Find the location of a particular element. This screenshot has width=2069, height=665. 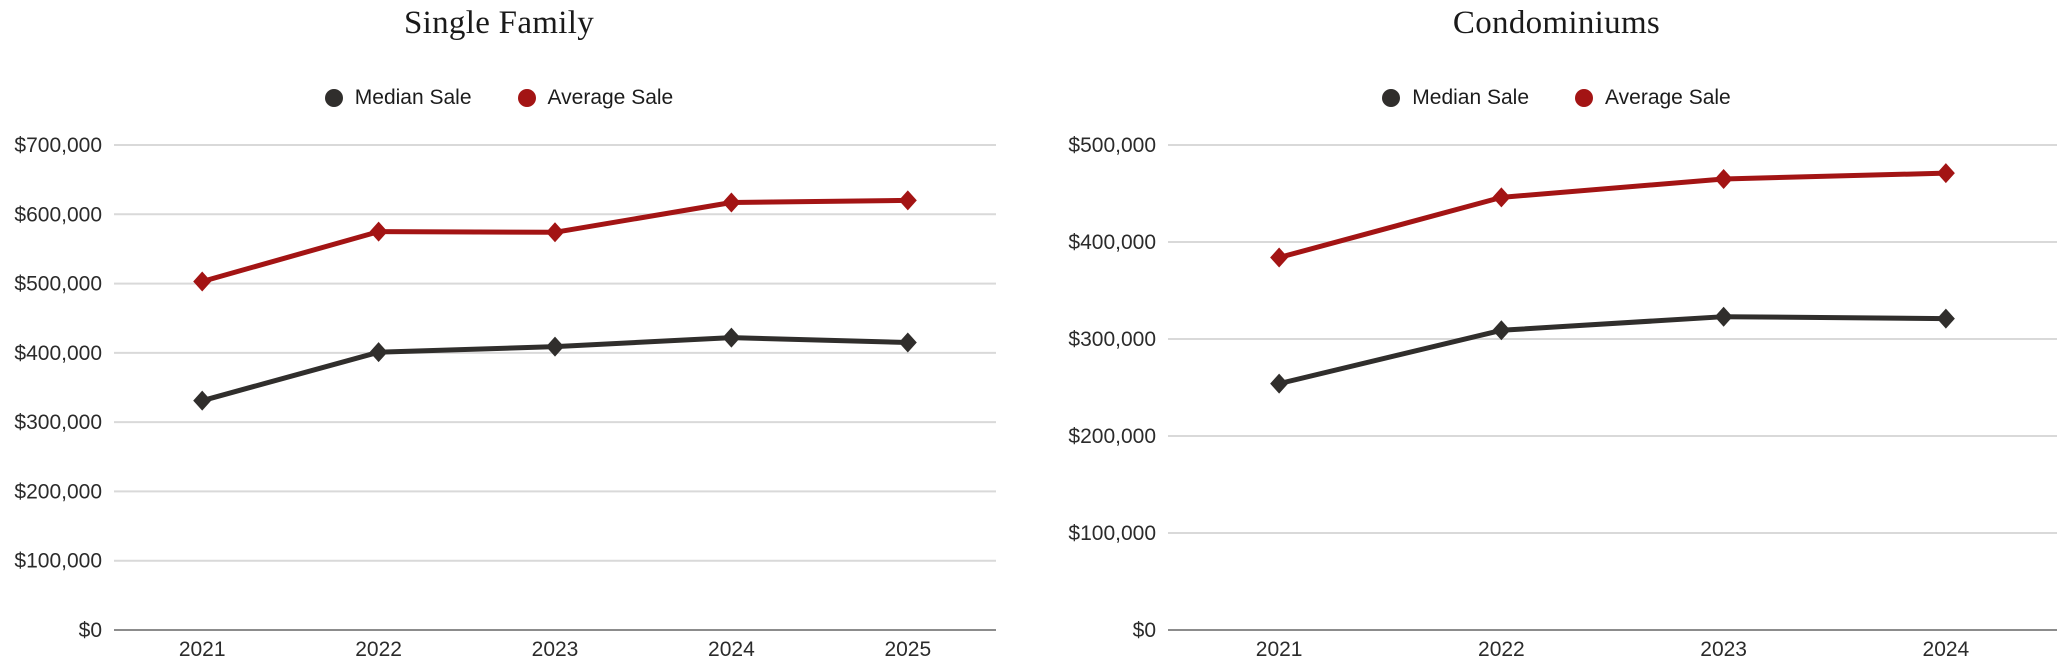

single-family-chart-title: Single Family is located at coordinates (499, 23).